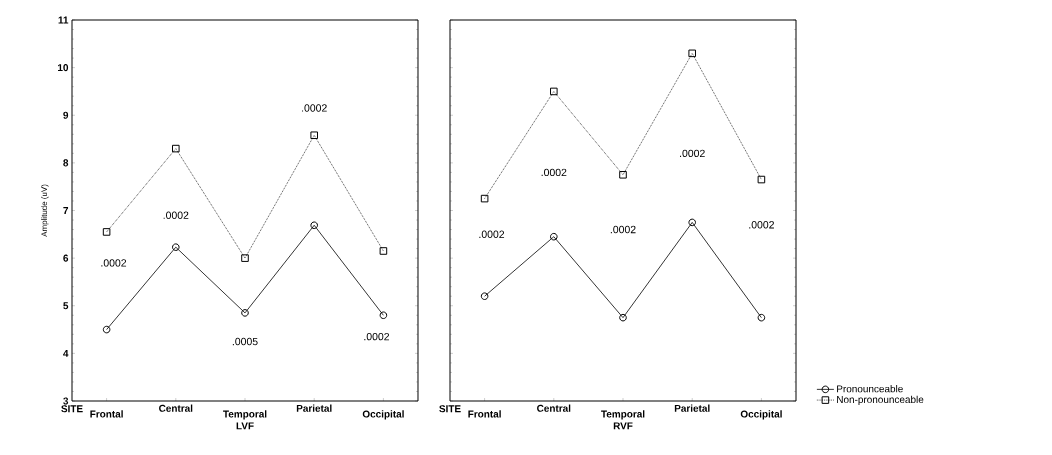  I want to click on legend-label: Non-pronounceable, so click(880, 400).